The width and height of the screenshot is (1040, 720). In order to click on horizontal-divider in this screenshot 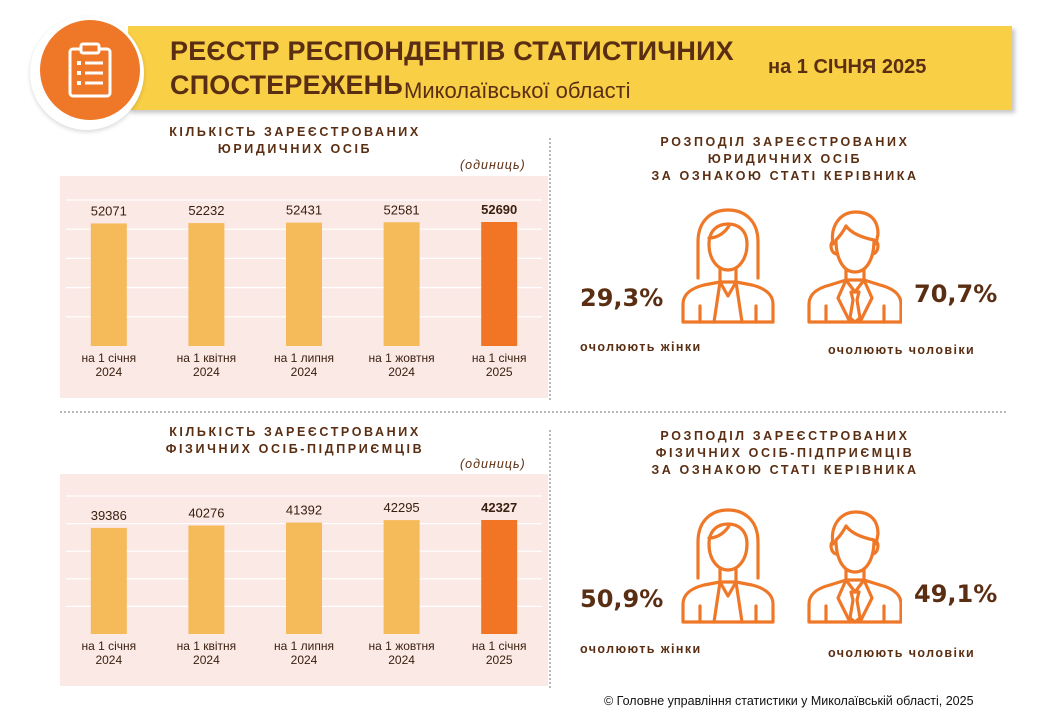, I will do `click(533, 412)`.